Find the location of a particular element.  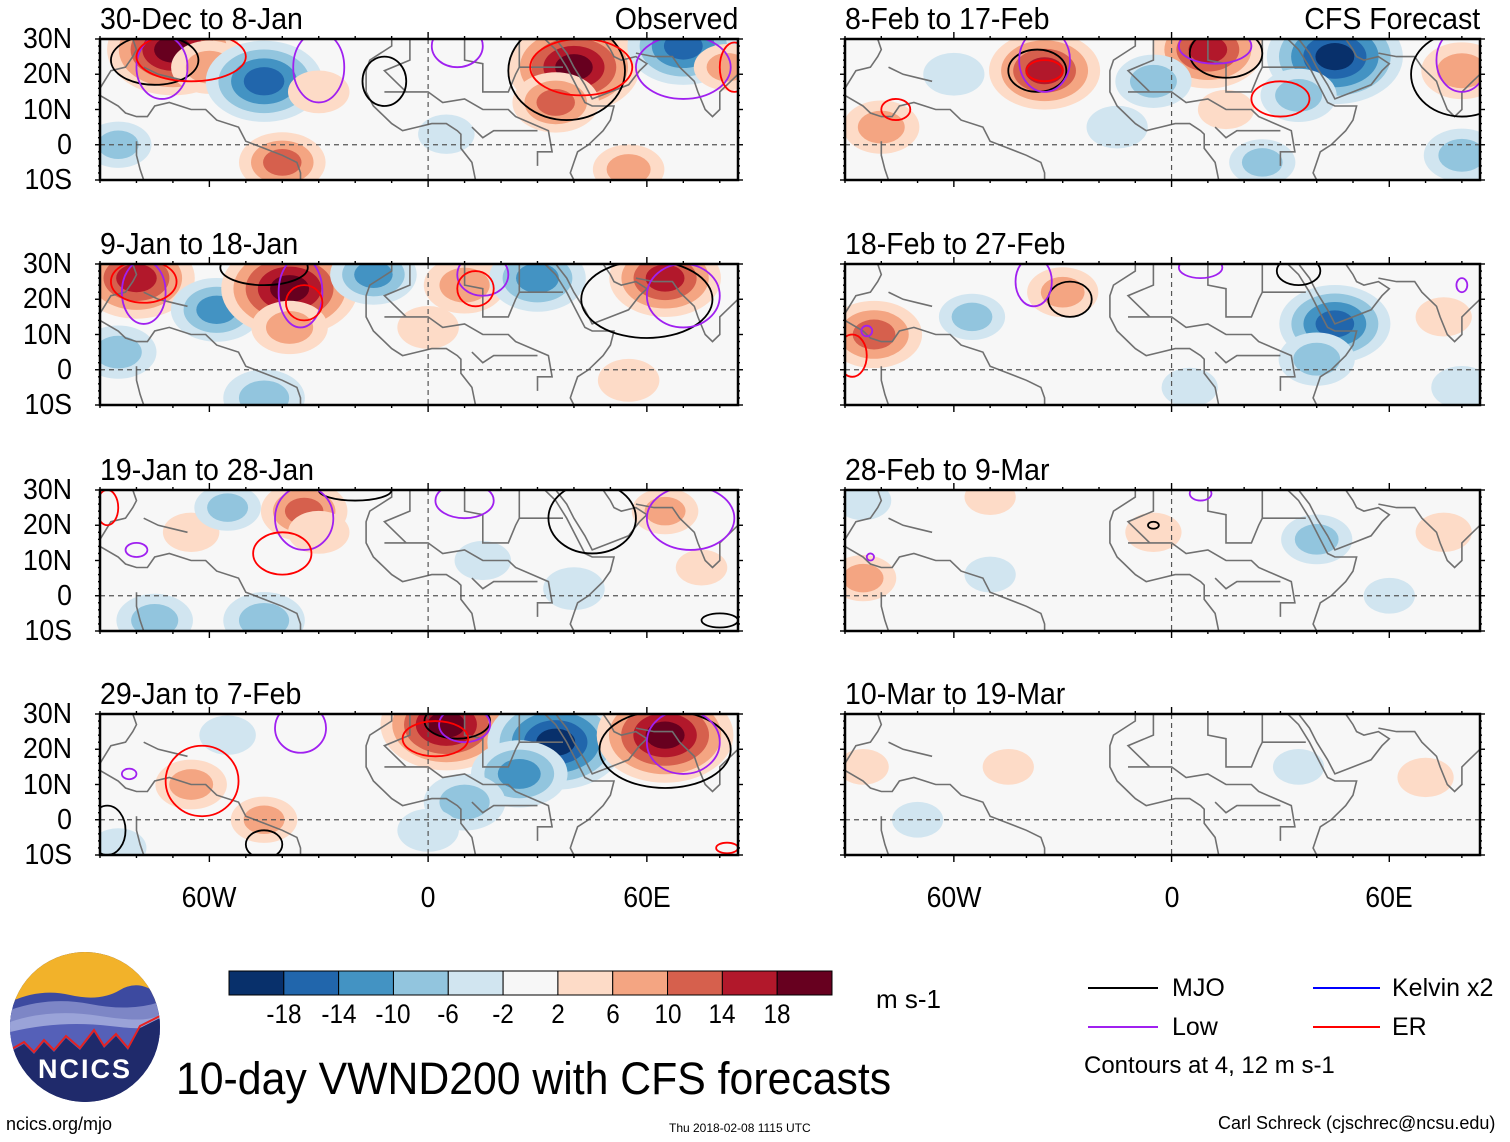

colorbar-tick-label: -2 is located at coordinates (503, 1014).